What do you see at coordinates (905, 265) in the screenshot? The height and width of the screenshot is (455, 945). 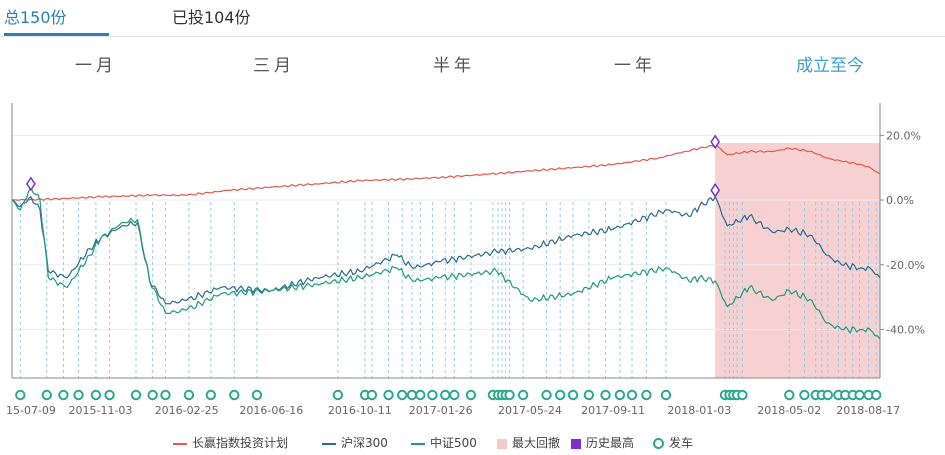 I see `y-tick-label-2: -20.0%` at bounding box center [905, 265].